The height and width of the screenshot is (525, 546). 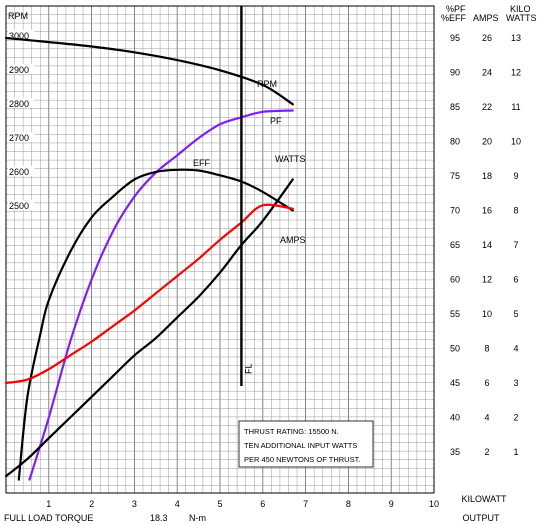 What do you see at coordinates (487, 107) in the screenshot?
I see `amps-axis-tick: 22` at bounding box center [487, 107].